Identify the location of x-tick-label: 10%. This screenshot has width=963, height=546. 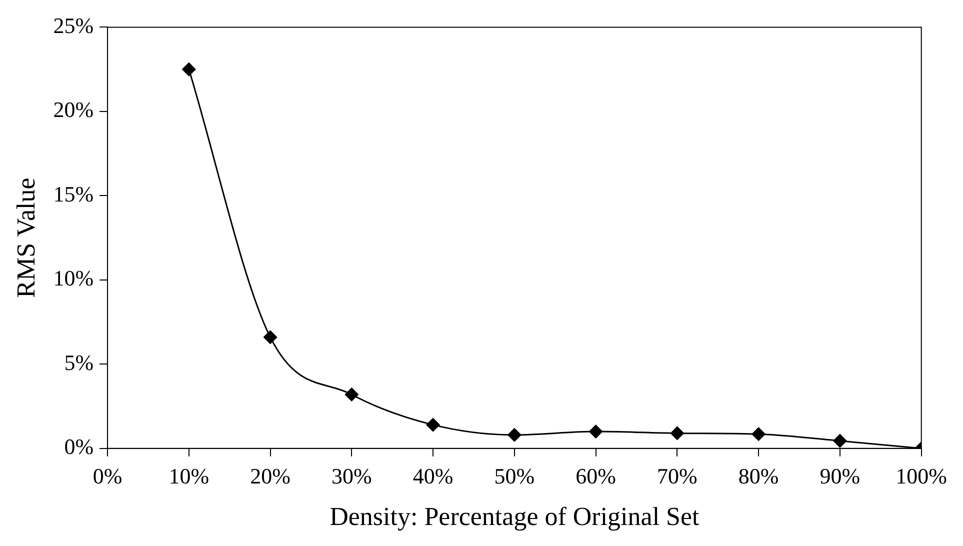
(189, 475).